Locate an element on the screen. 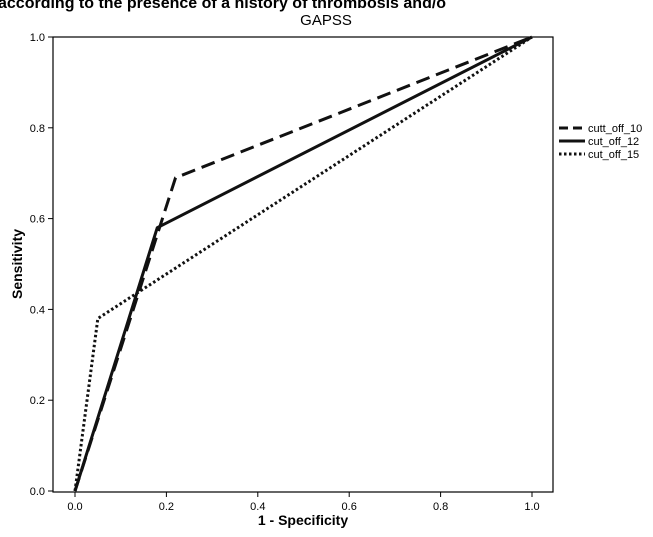  x-tick-label: 0.4 is located at coordinates (257, 507).